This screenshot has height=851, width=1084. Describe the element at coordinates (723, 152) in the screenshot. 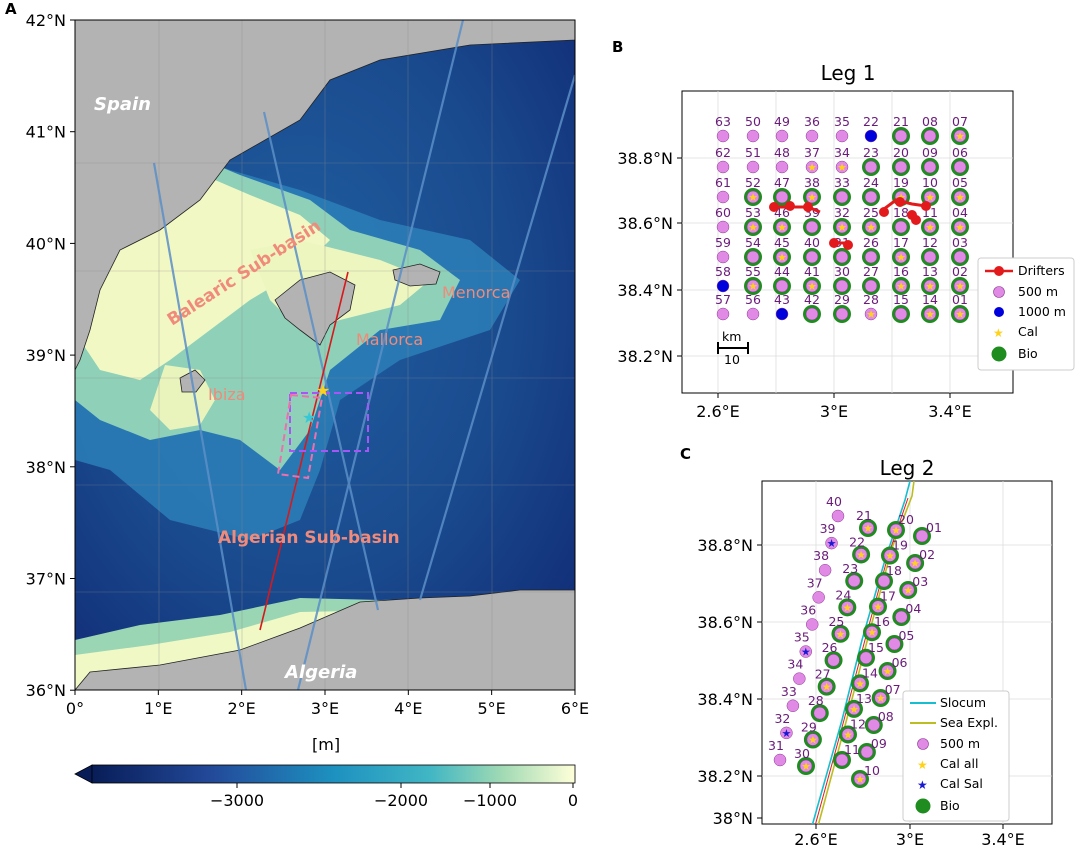

I see `leg1-station-label: 62` at that location.